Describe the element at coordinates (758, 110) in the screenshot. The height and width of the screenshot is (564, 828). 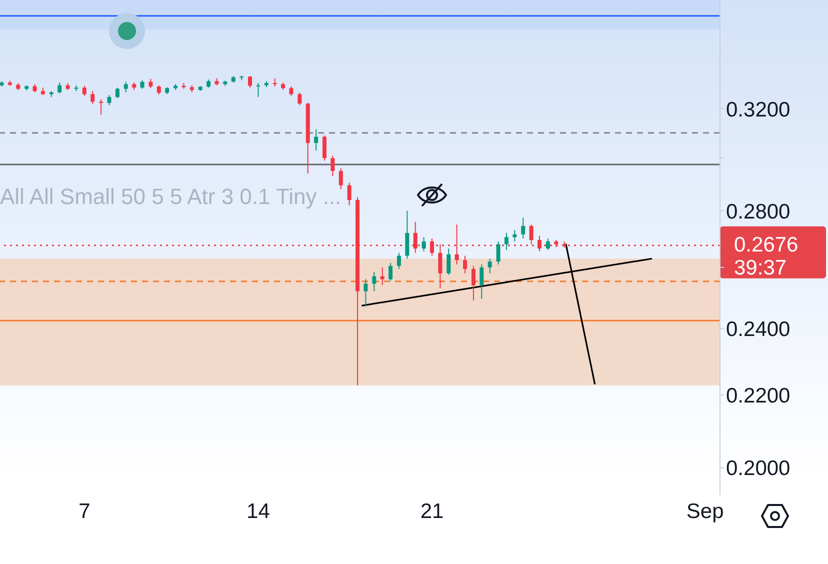
I see `y-tick-label: 0.3200` at that location.